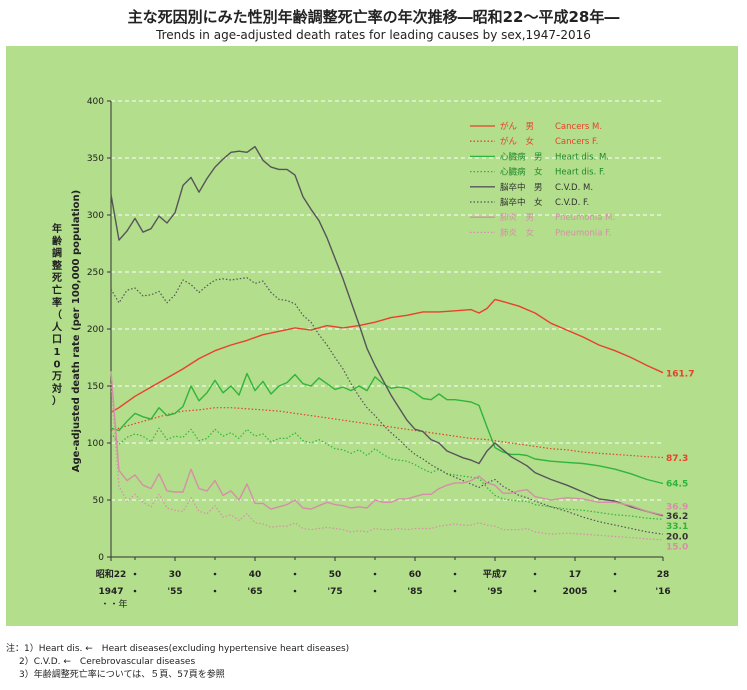 The height and width of the screenshot is (690, 747). I want to click on legend-label-jp: がん 女, so click(517, 141).